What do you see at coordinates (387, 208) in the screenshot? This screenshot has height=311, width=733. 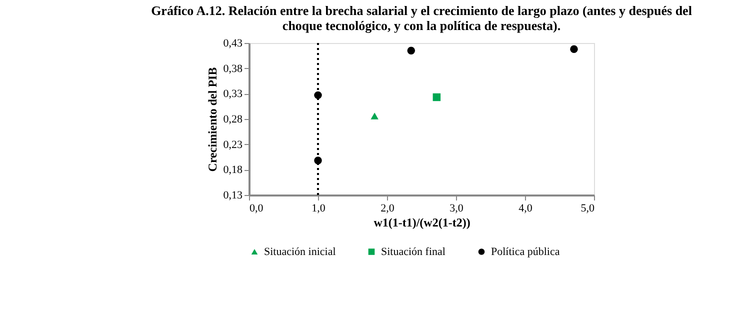 I see `x-tick-label: 2,0` at bounding box center [387, 208].